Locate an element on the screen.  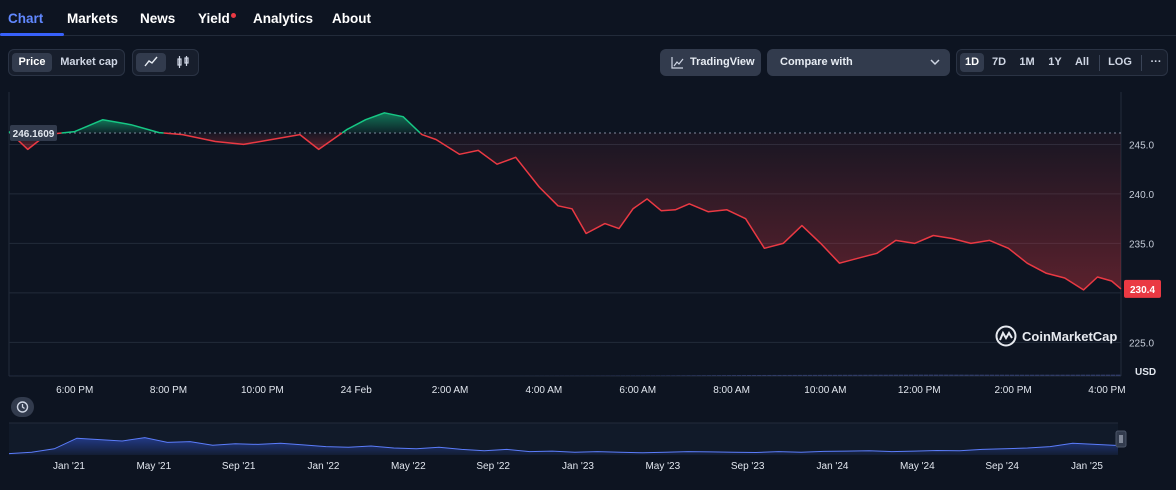
history-button is located at coordinates (22, 407).